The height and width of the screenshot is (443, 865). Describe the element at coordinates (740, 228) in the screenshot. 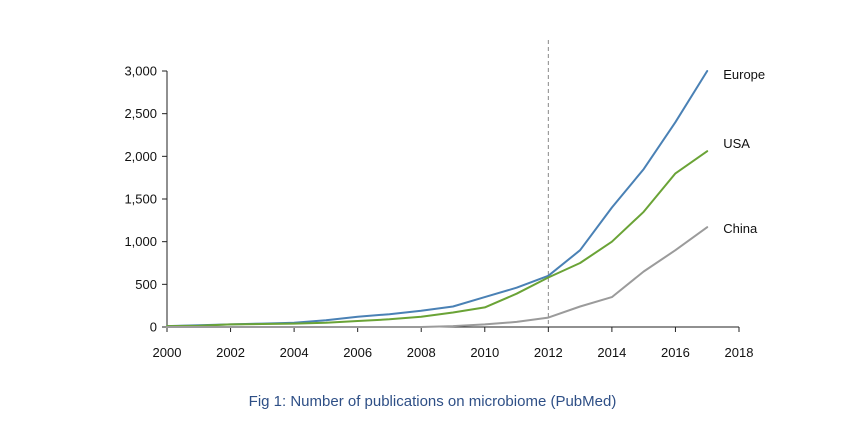

I see `series-label-china: China` at that location.